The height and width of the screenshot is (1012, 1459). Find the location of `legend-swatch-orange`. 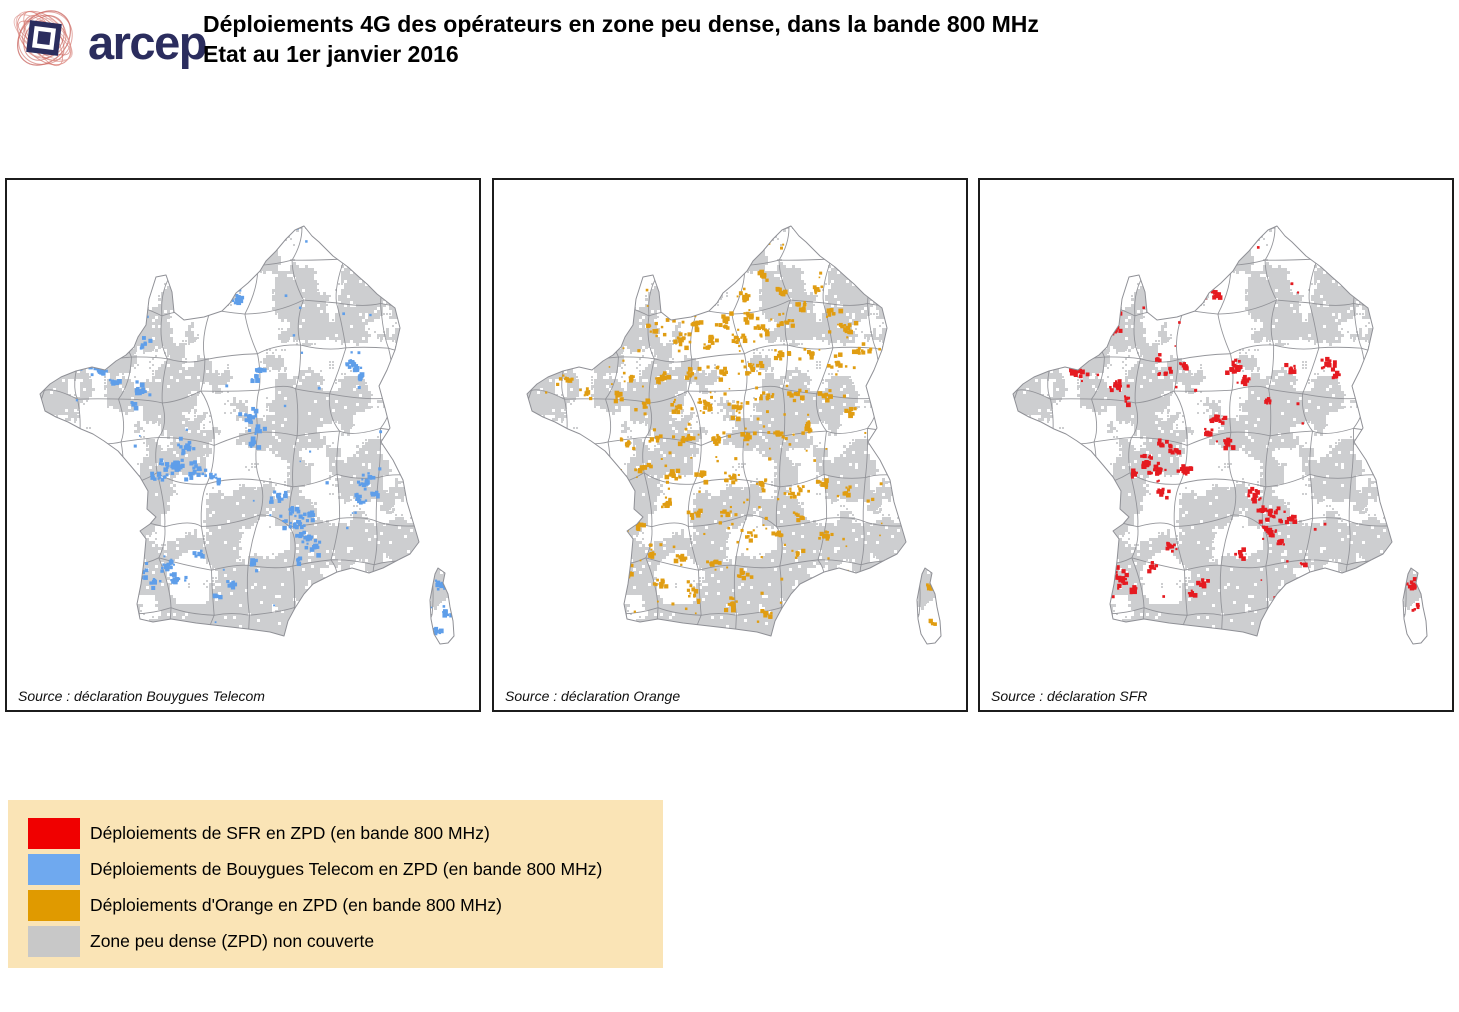

legend-swatch-orange is located at coordinates (54, 905).